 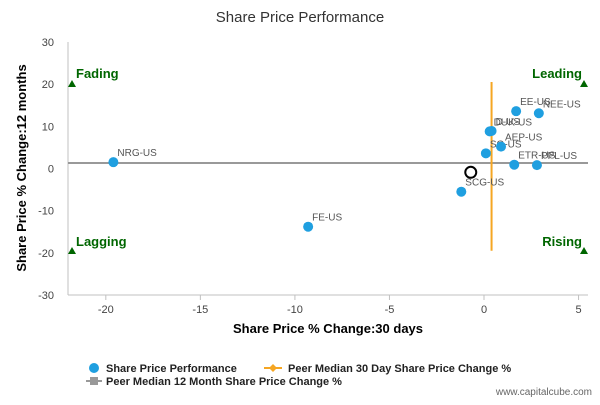 I want to click on y-tick-label: 20, so click(x=48, y=85).